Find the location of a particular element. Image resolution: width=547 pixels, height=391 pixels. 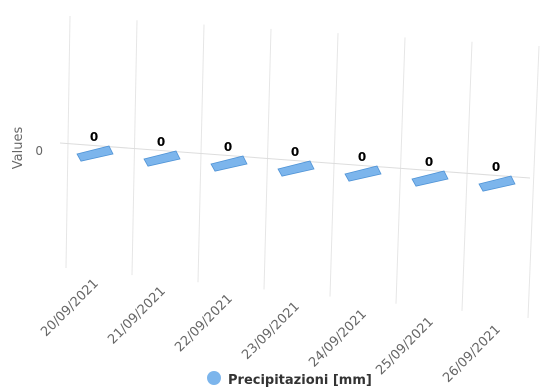

legend: Precipitazioni [mm] is located at coordinates (289, 379).